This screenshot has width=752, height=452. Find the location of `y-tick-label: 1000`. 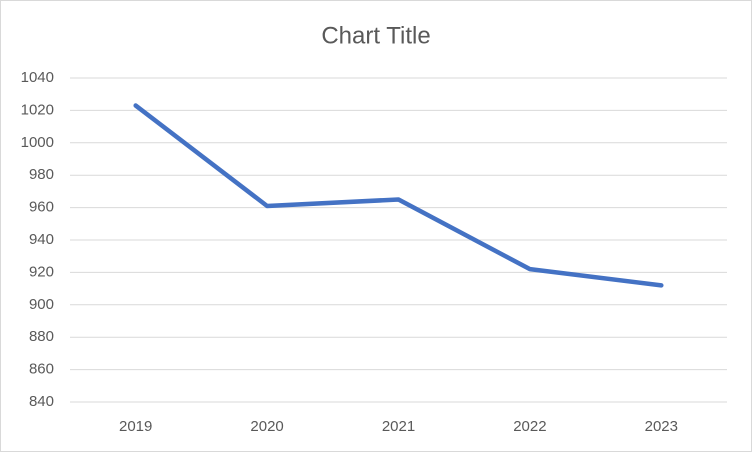

y-tick-label: 1000 is located at coordinates (37, 142).